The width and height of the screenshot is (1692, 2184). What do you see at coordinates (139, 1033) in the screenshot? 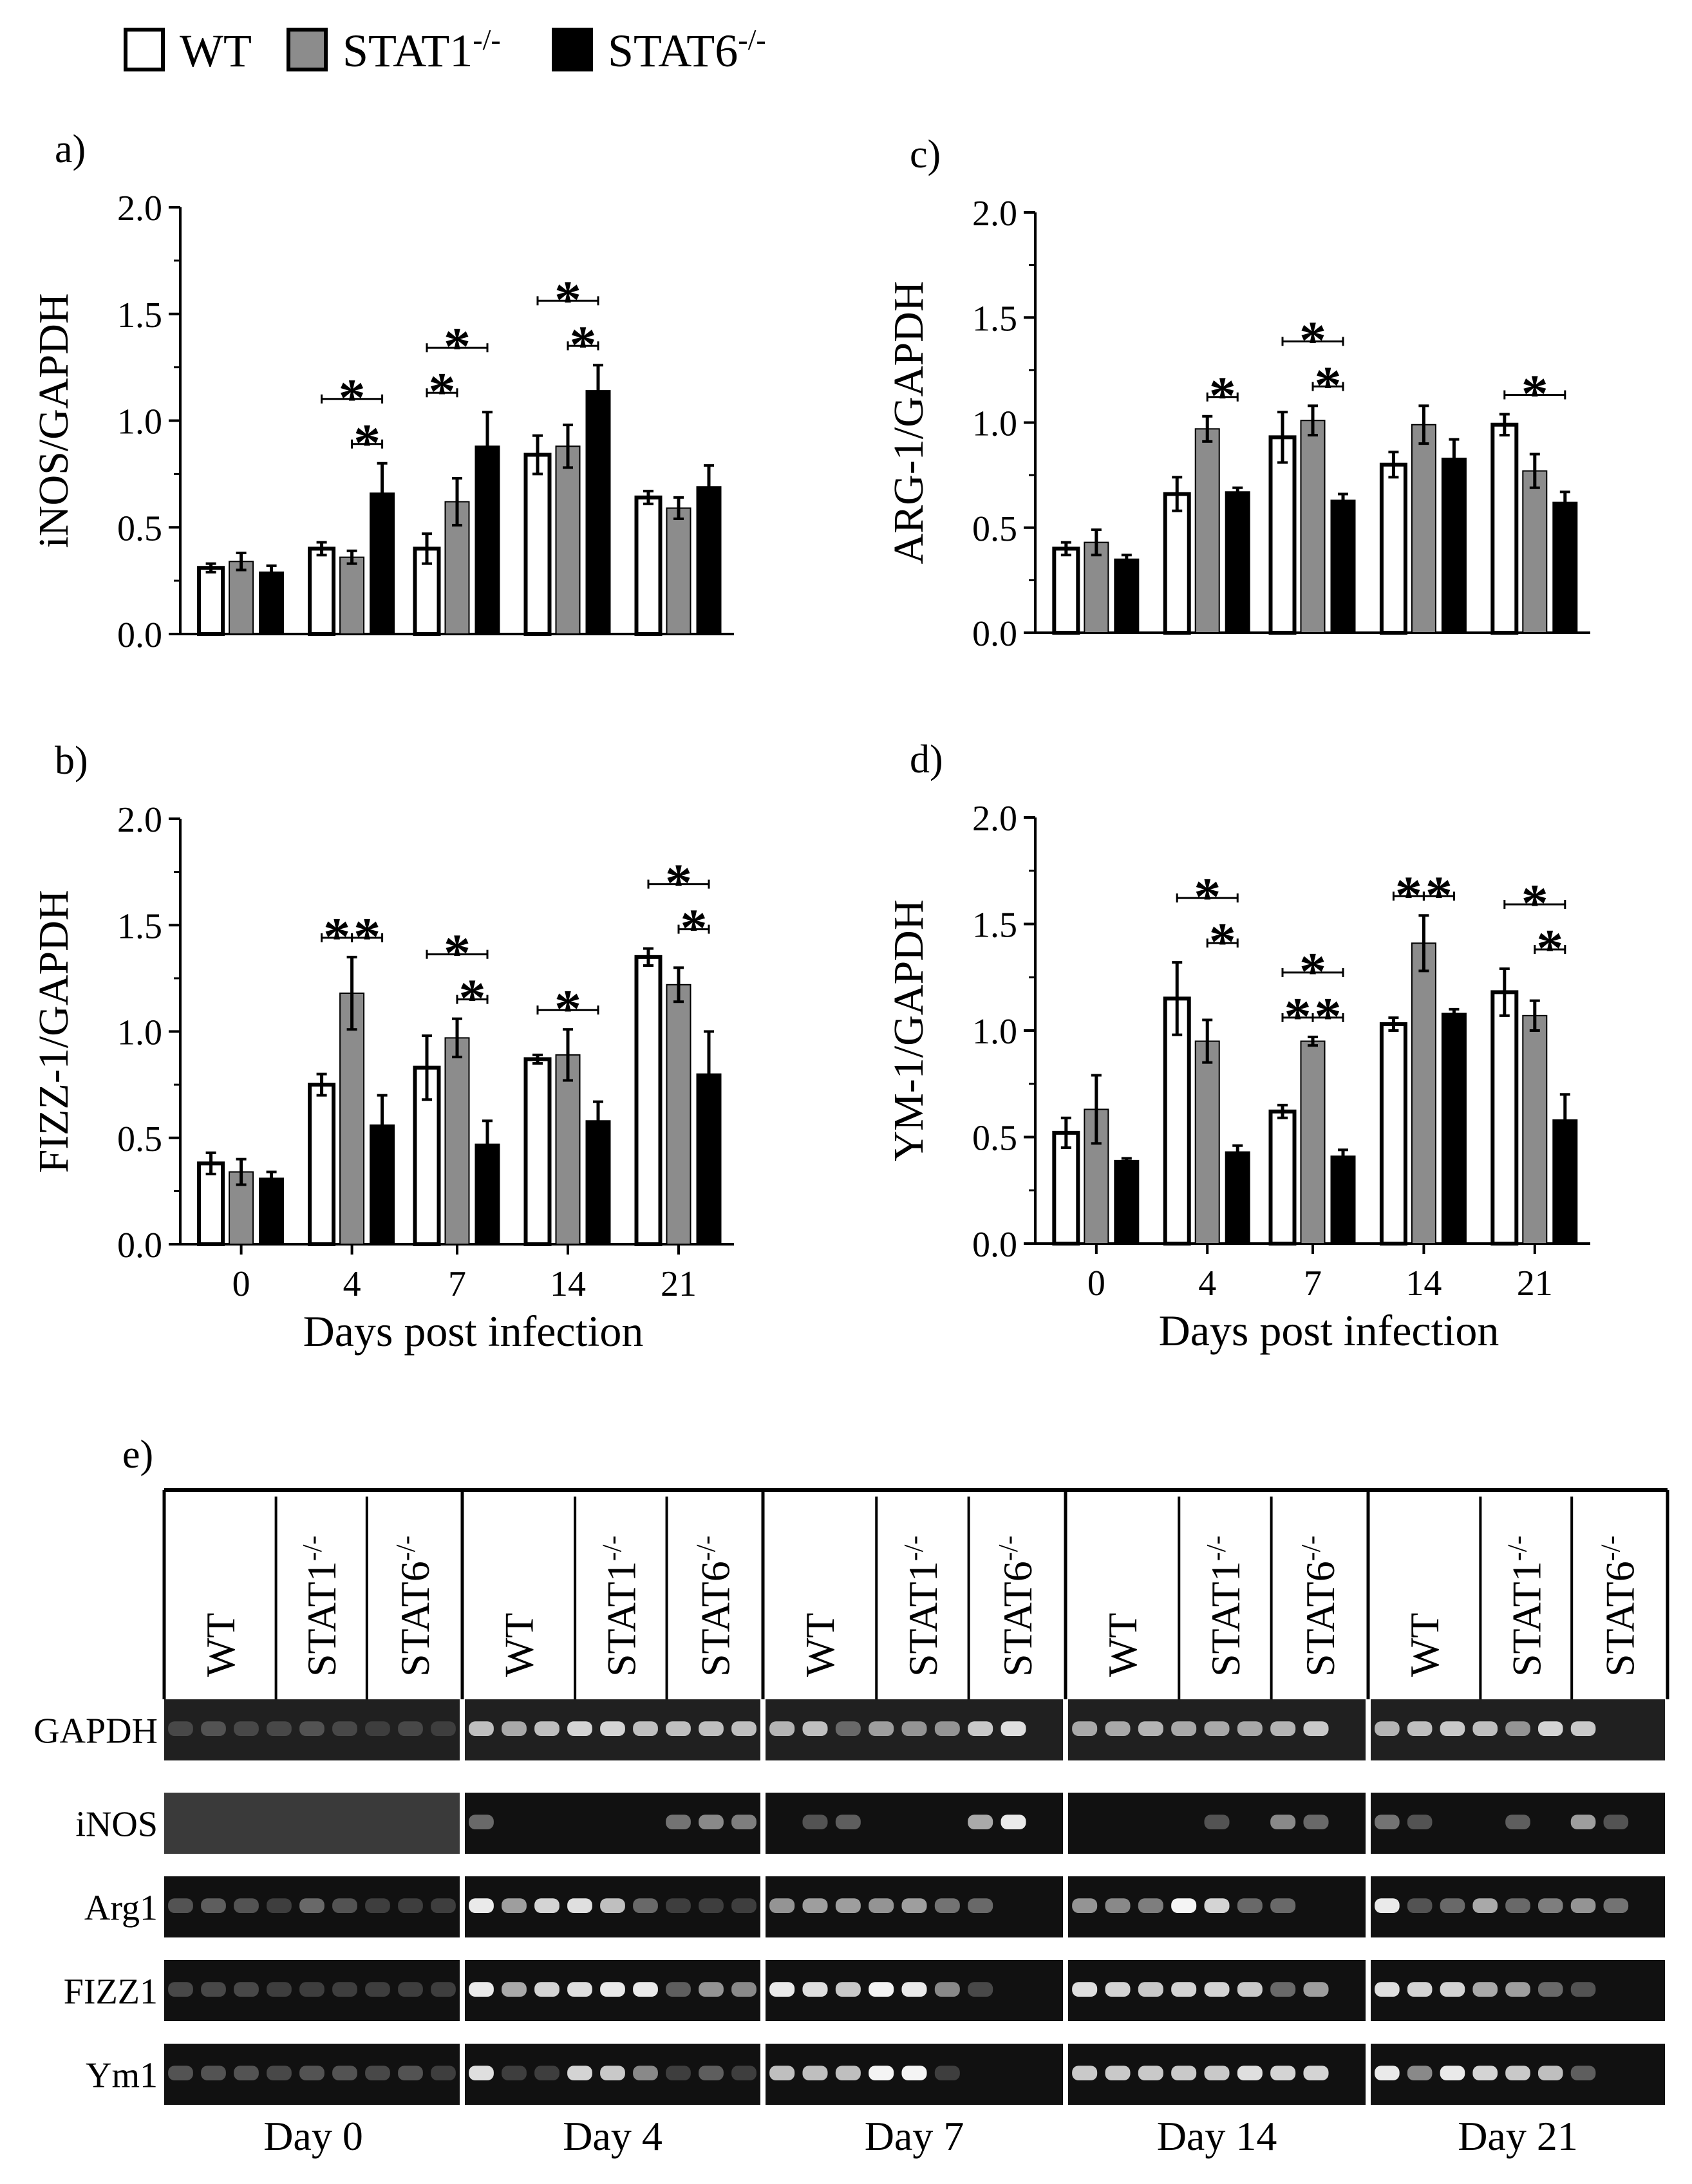
I see `y-tick-label: 1.0` at bounding box center [139, 1033].